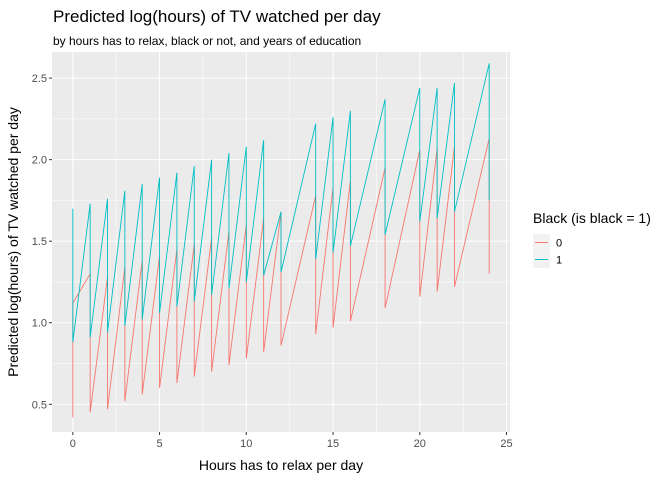 The image size is (672, 480). What do you see at coordinates (39, 79) in the screenshot?
I see `y-tick-label: 2.5` at bounding box center [39, 79].